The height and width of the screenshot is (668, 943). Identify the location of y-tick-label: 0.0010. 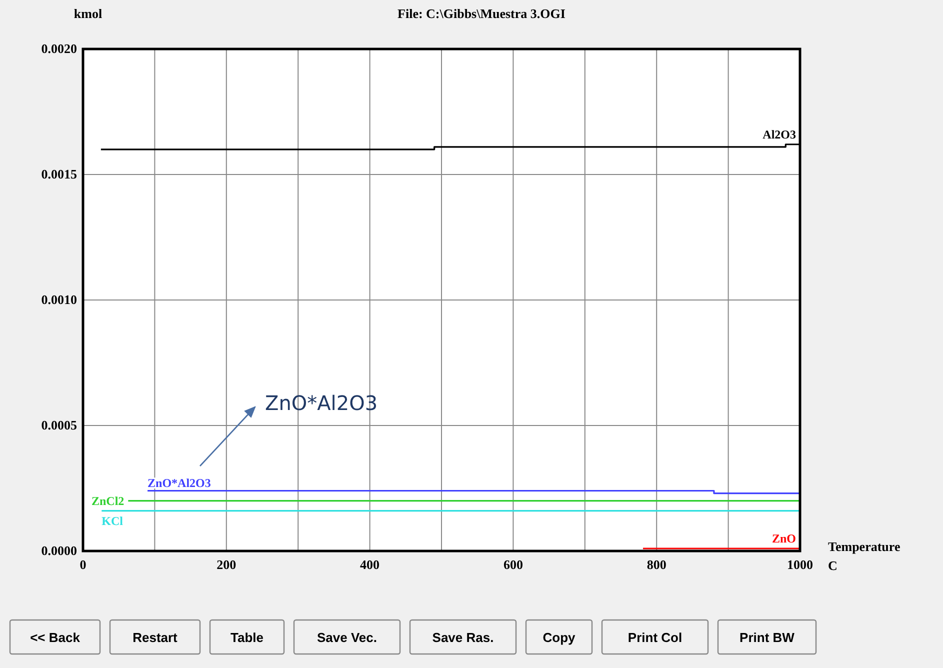
(59, 299).